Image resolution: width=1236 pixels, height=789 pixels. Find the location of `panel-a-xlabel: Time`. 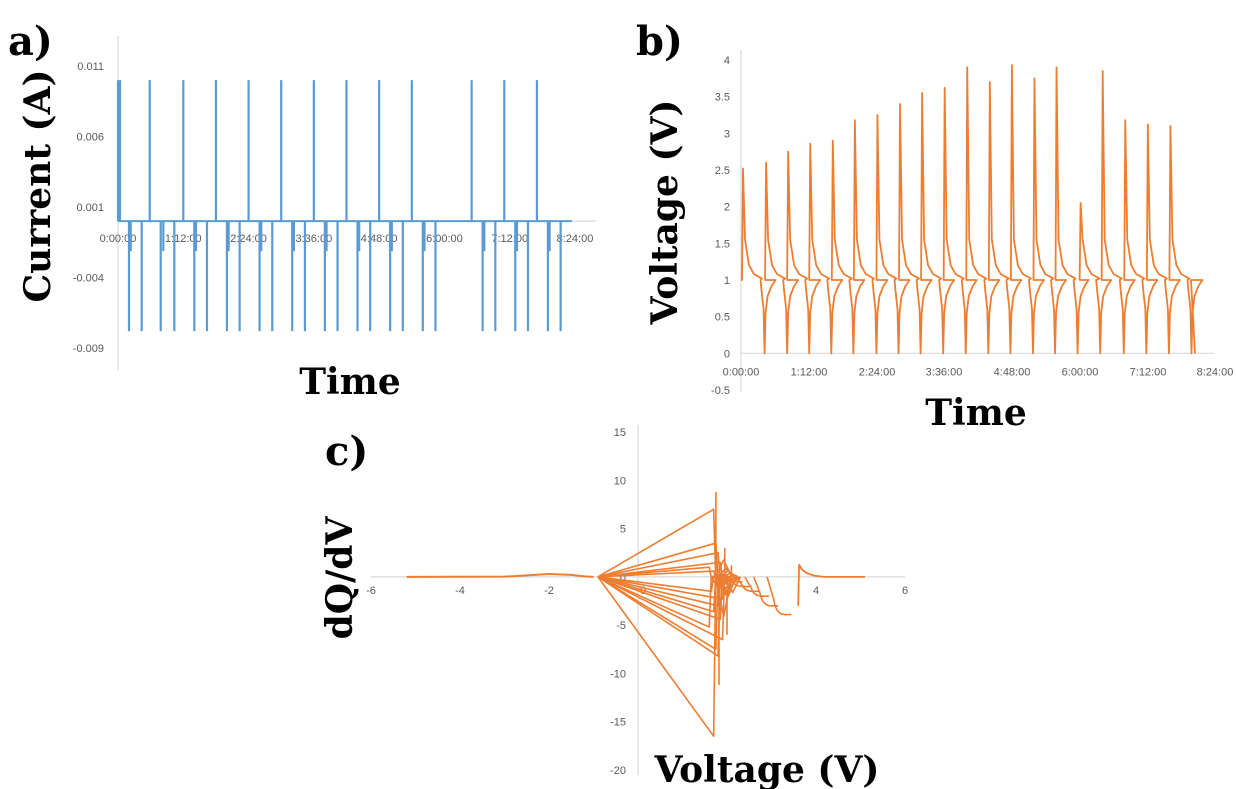

panel-a-xlabel: Time is located at coordinates (349, 382).